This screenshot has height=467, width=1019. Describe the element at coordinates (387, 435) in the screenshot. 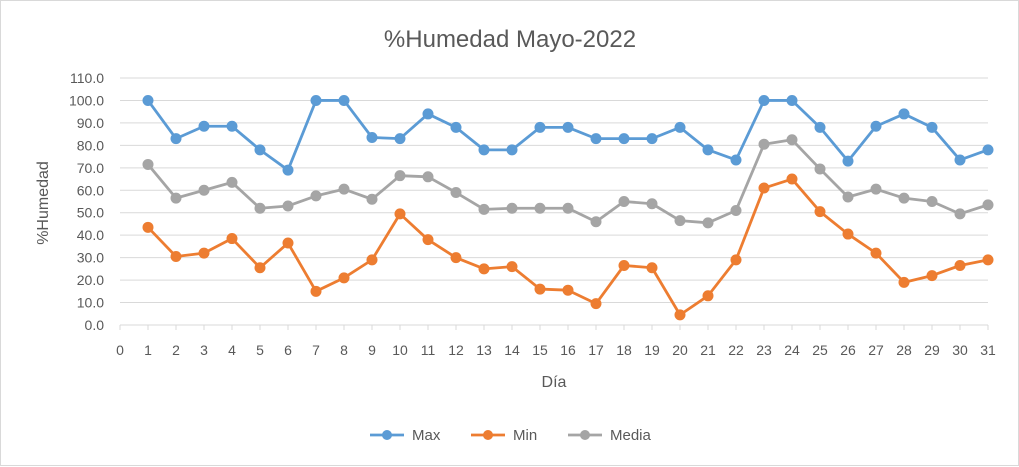

I see `legend-marker-max` at that location.